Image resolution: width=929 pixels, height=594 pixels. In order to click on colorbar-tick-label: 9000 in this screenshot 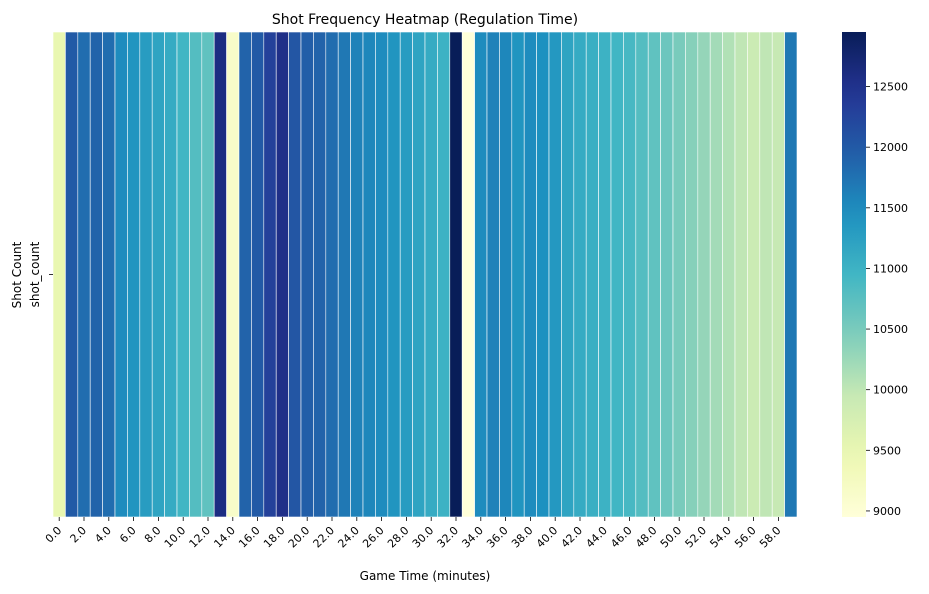, I will do `click(887, 511)`.